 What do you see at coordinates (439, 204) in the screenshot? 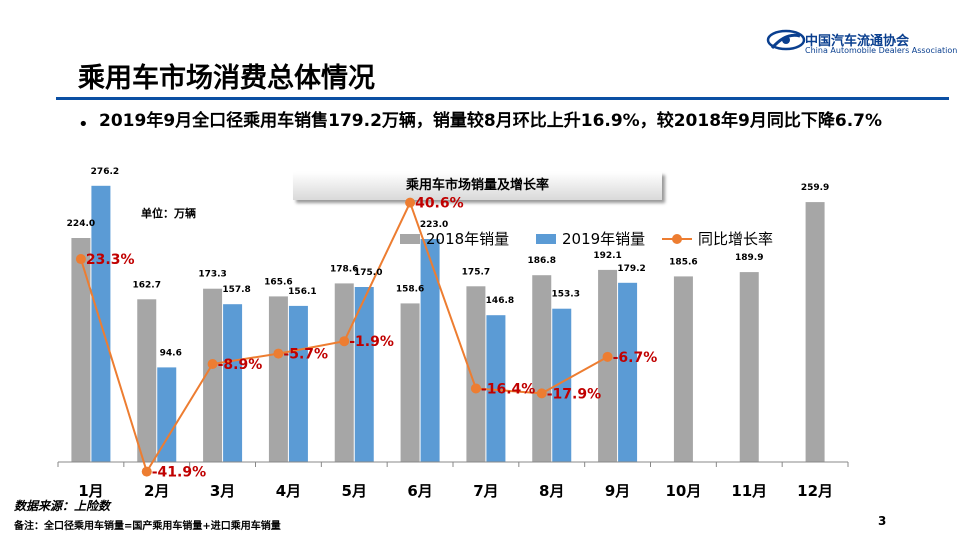
I see `growth-label: 40.6%` at bounding box center [439, 204].